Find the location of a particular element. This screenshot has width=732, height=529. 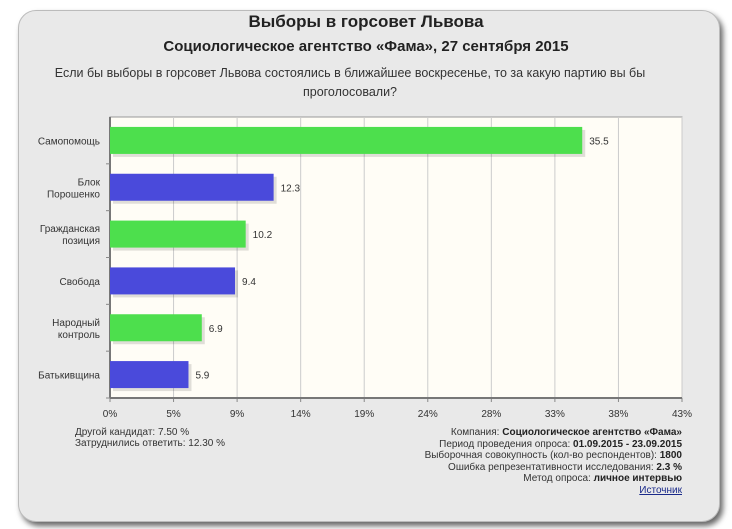

chart-title: Выборы в горсовет Львова is located at coordinates (366, 21).